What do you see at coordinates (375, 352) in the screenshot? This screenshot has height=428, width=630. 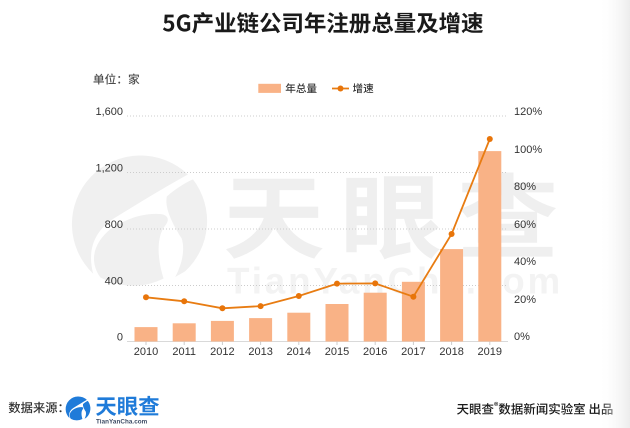 I see `svg-text: 2016` at bounding box center [375, 352].